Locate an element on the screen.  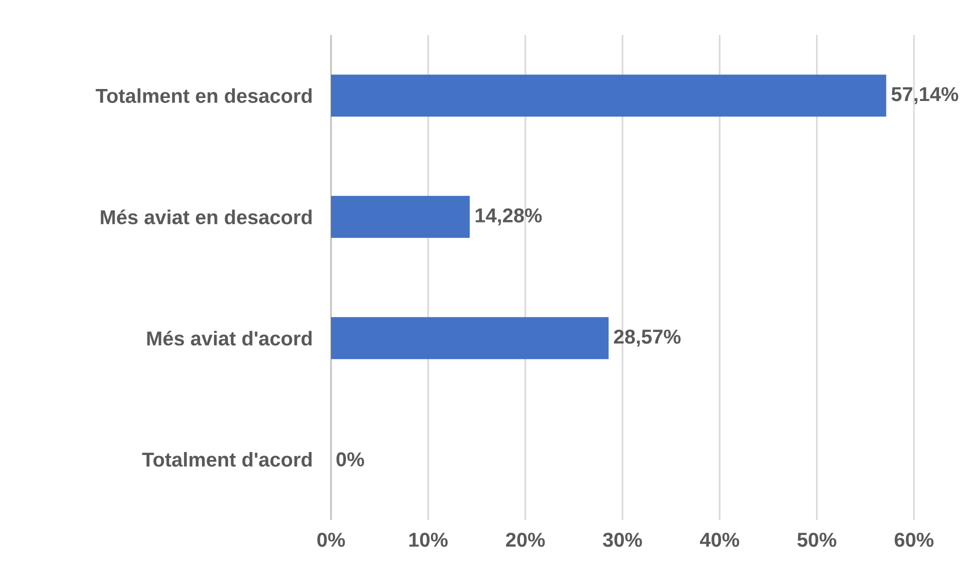
x-tick-label: 40% is located at coordinates (720, 539).